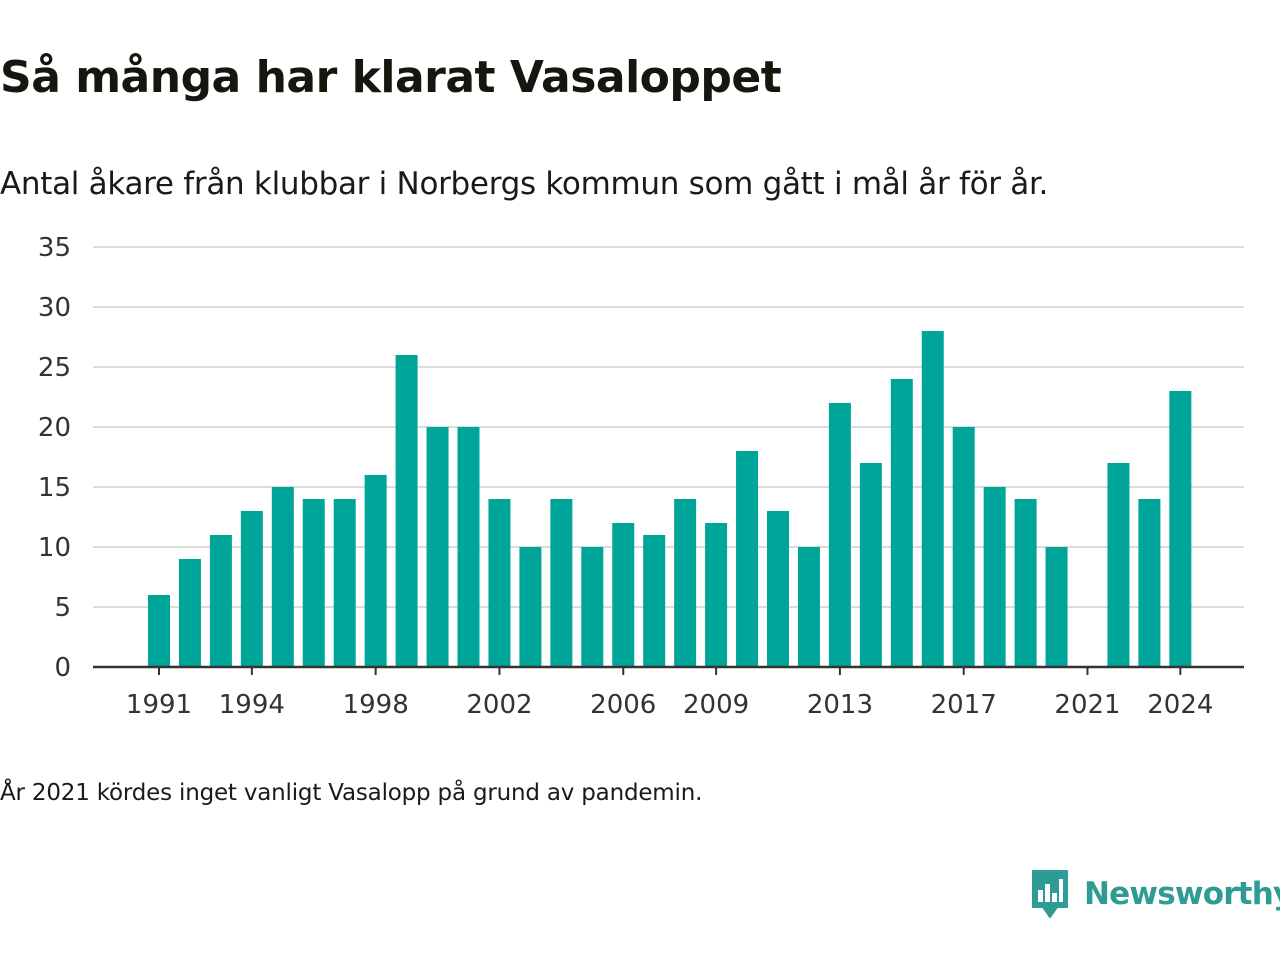 This screenshot has width=1280, height=960. What do you see at coordinates (1050, 894) in the screenshot?
I see `newsworthy-logo-icon` at bounding box center [1050, 894].